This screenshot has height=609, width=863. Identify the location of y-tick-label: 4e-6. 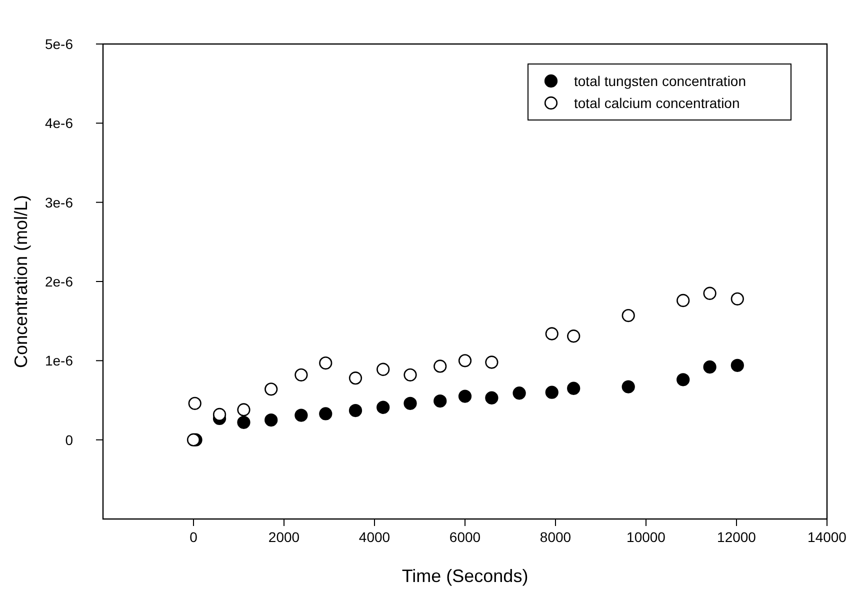
(59, 123).